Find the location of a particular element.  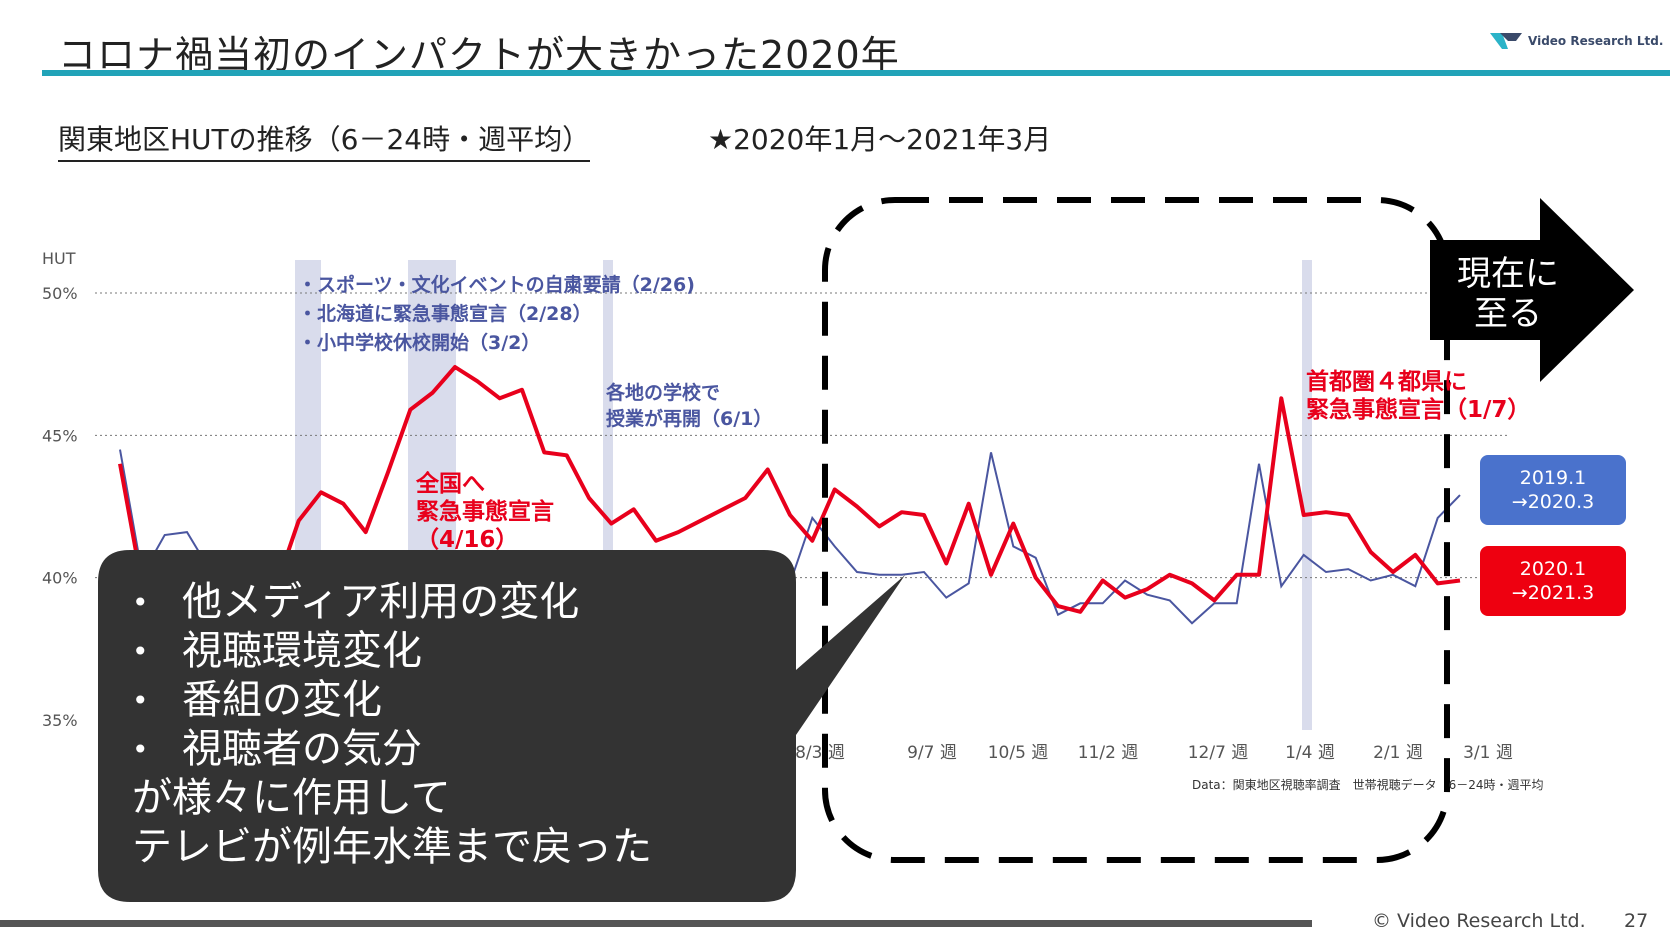

x-tick-label: 3/1 週 is located at coordinates (1488, 753).